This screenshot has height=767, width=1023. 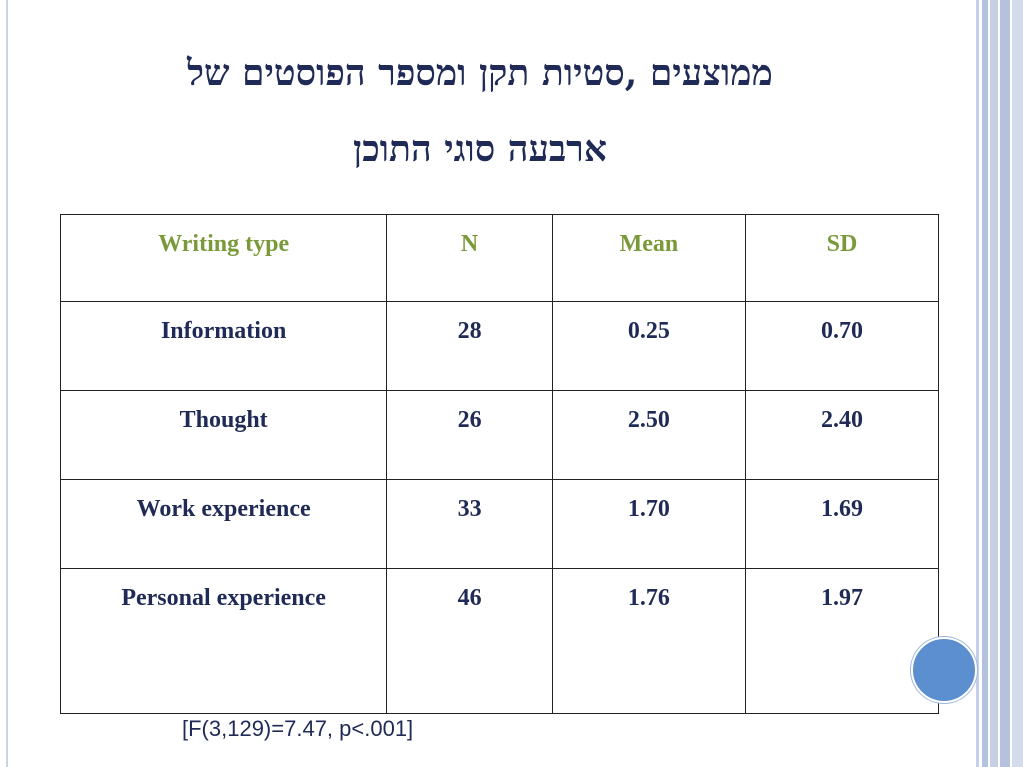 I want to click on decorative-circle, so click(x=944, y=670).